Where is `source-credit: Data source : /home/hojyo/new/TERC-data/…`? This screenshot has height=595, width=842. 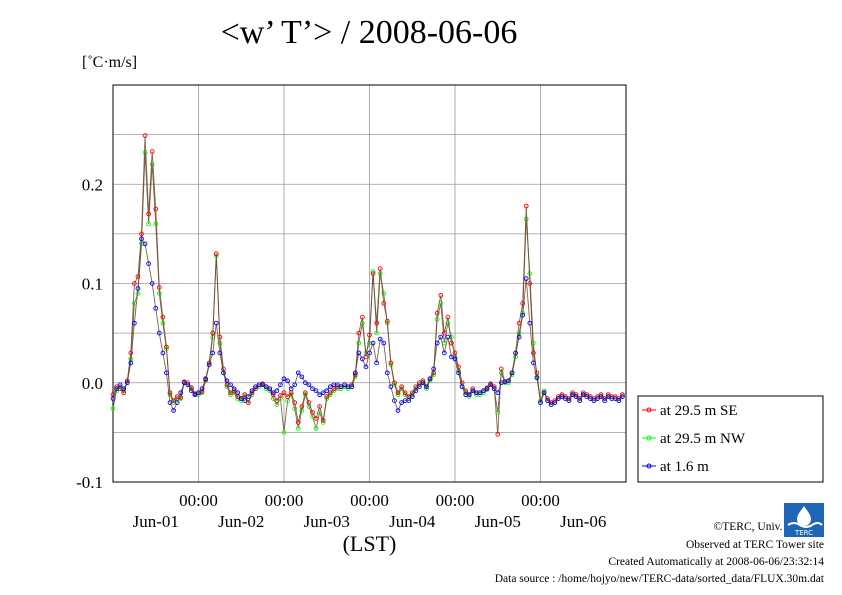
source-credit: Data source : /home/hojyo/new/TERC-data/… is located at coordinates (659, 579).